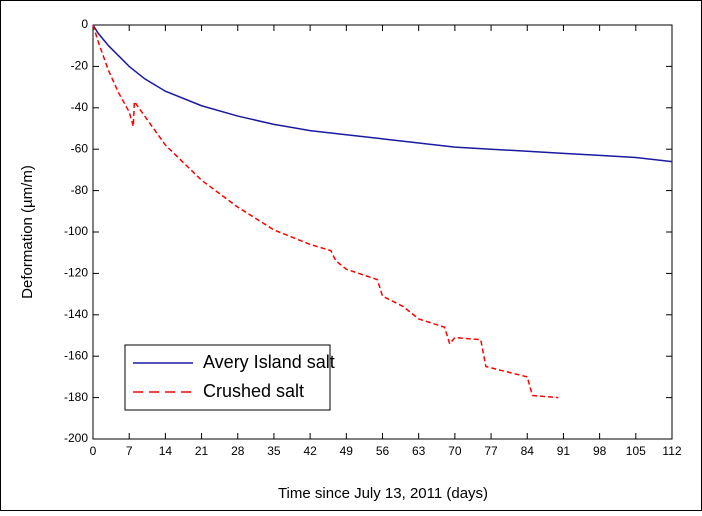 Image resolution: width=702 pixels, height=516 pixels. Describe the element at coordinates (93, 451) in the screenshot. I see `x-tick-label: 0` at that location.